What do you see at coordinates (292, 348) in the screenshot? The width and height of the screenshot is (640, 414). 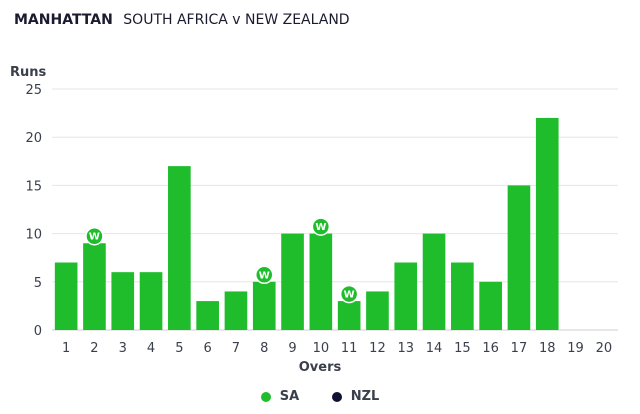 I see `x-tick-label: 9` at bounding box center [292, 348].